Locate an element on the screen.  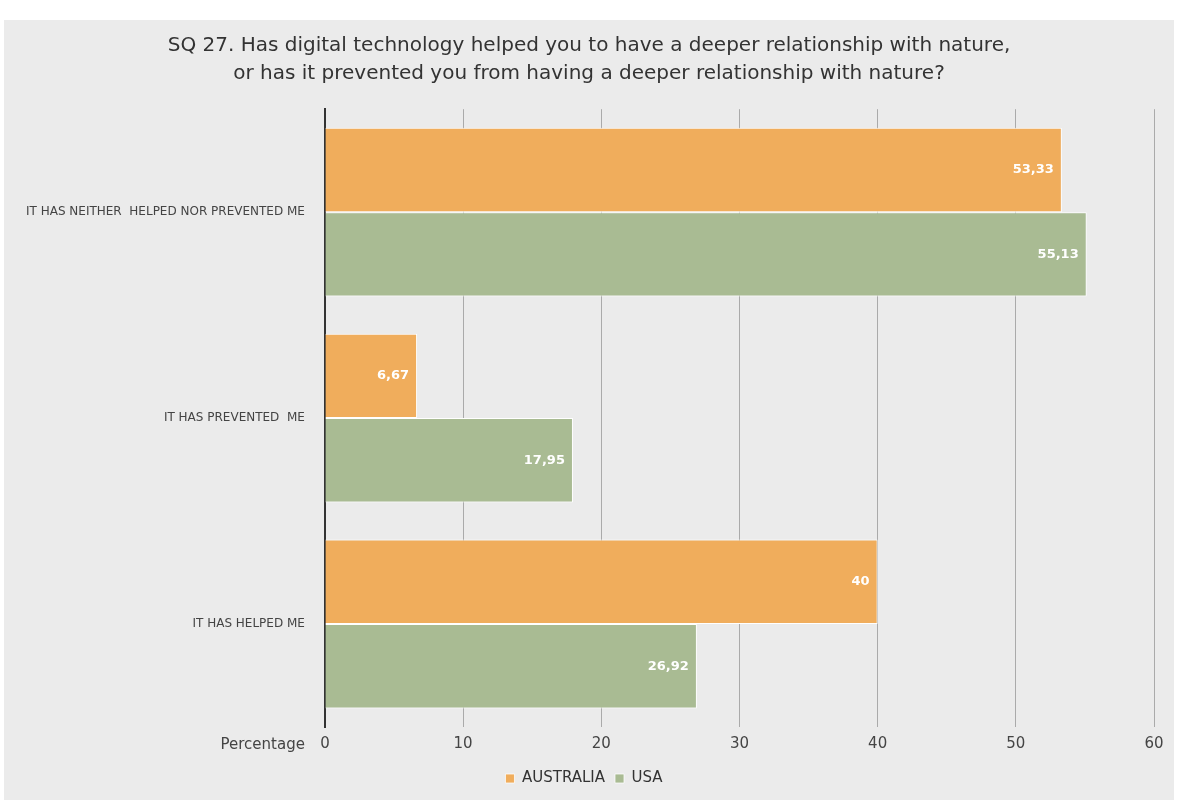
x-tick-label: 60 is located at coordinates (1154, 742).